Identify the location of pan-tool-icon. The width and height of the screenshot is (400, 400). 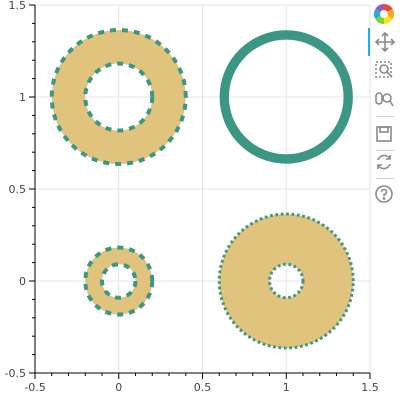
(385, 42).